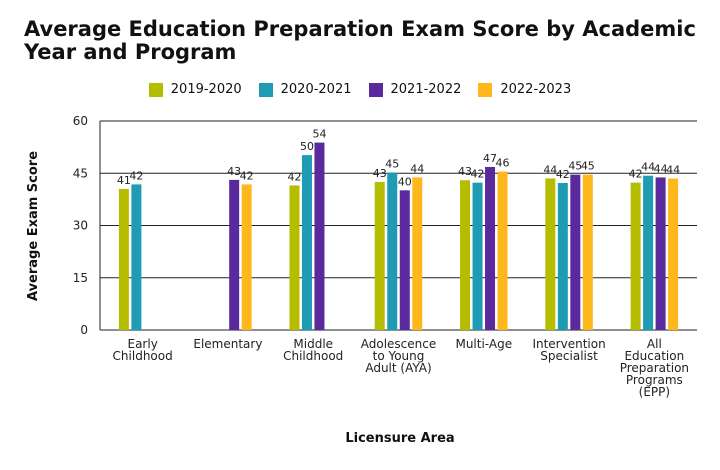  Describe the element at coordinates (399, 344) in the screenshot. I see `x-tick-label: Adolescence` at that location.